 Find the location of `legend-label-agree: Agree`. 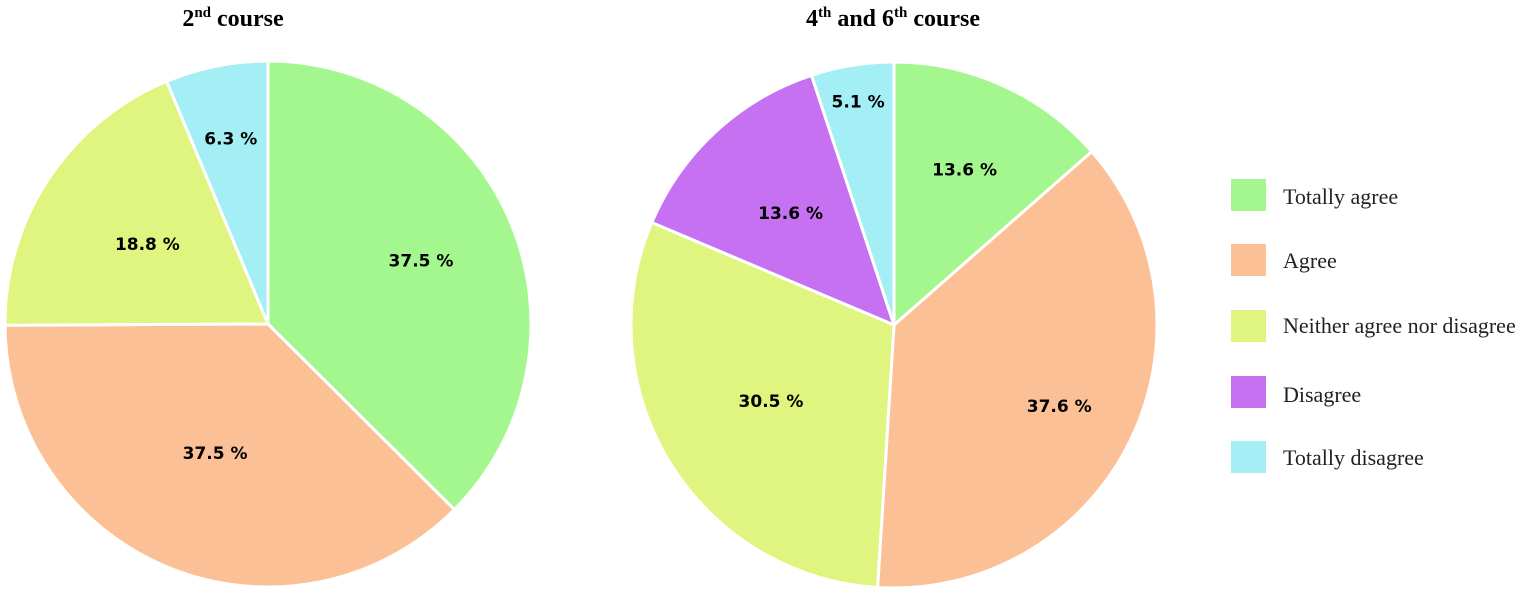

legend-label-agree: Agree is located at coordinates (1310, 260).